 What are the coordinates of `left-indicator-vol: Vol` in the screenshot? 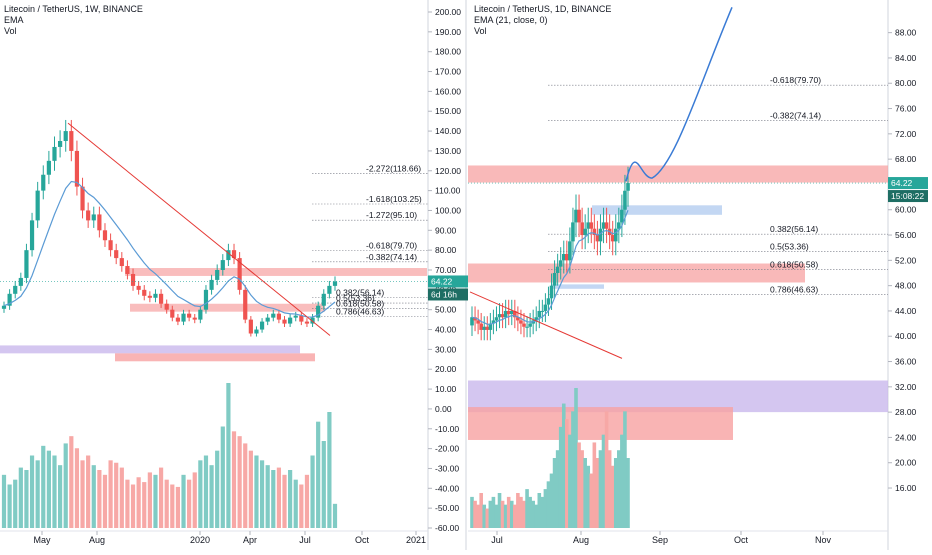 It's located at (10, 31).